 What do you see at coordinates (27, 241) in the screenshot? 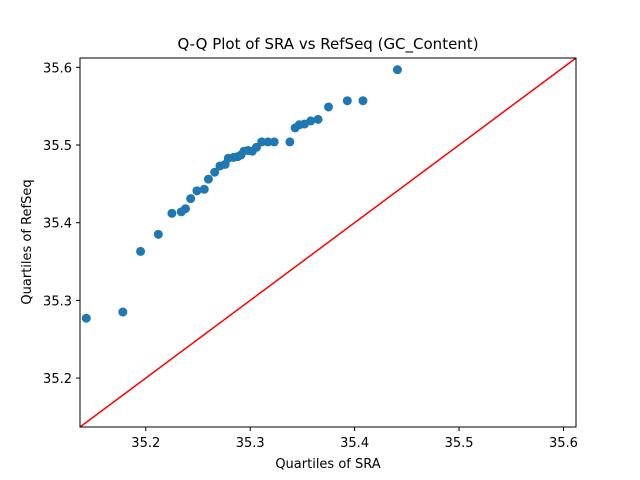
I see `y-axis-label: Quartiles of RefSeq` at bounding box center [27, 241].